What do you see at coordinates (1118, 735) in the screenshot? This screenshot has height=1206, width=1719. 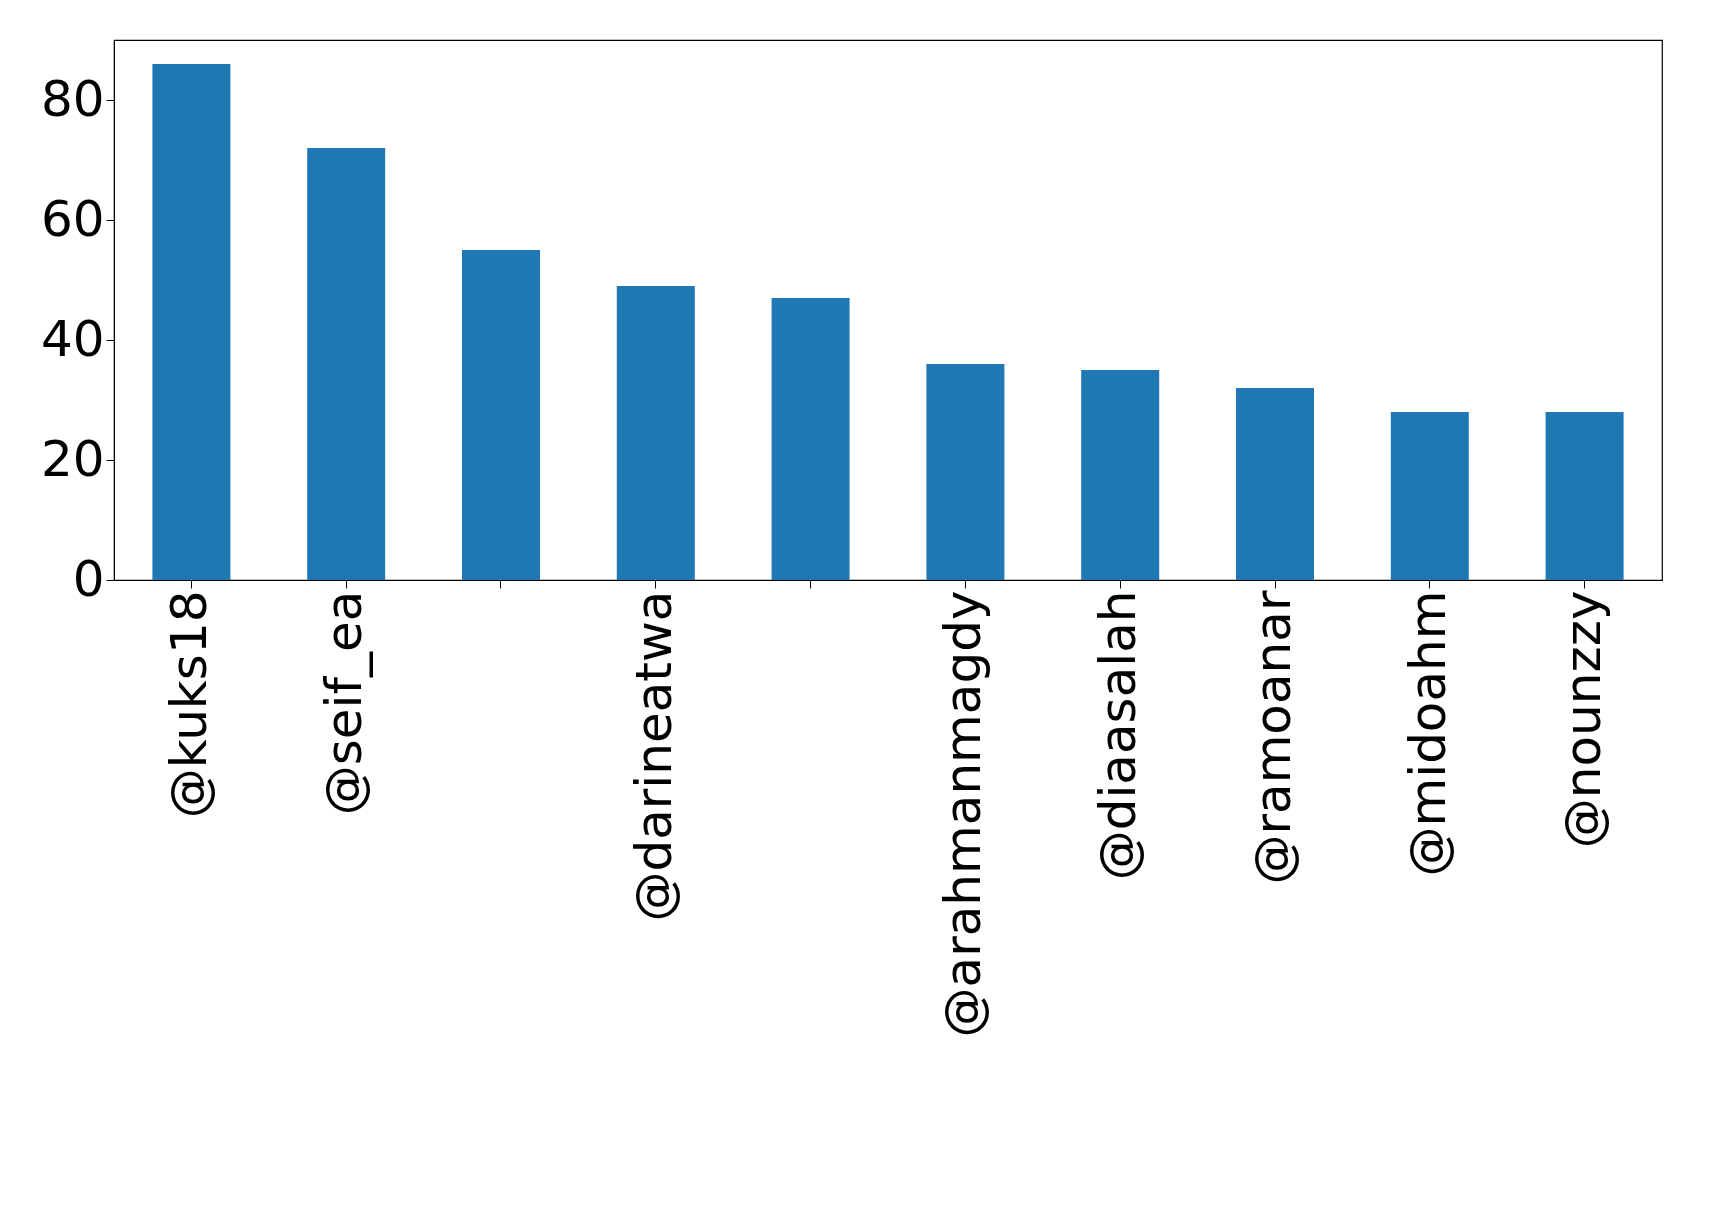 I see `x-tick-label: @diaasalah` at bounding box center [1118, 735].